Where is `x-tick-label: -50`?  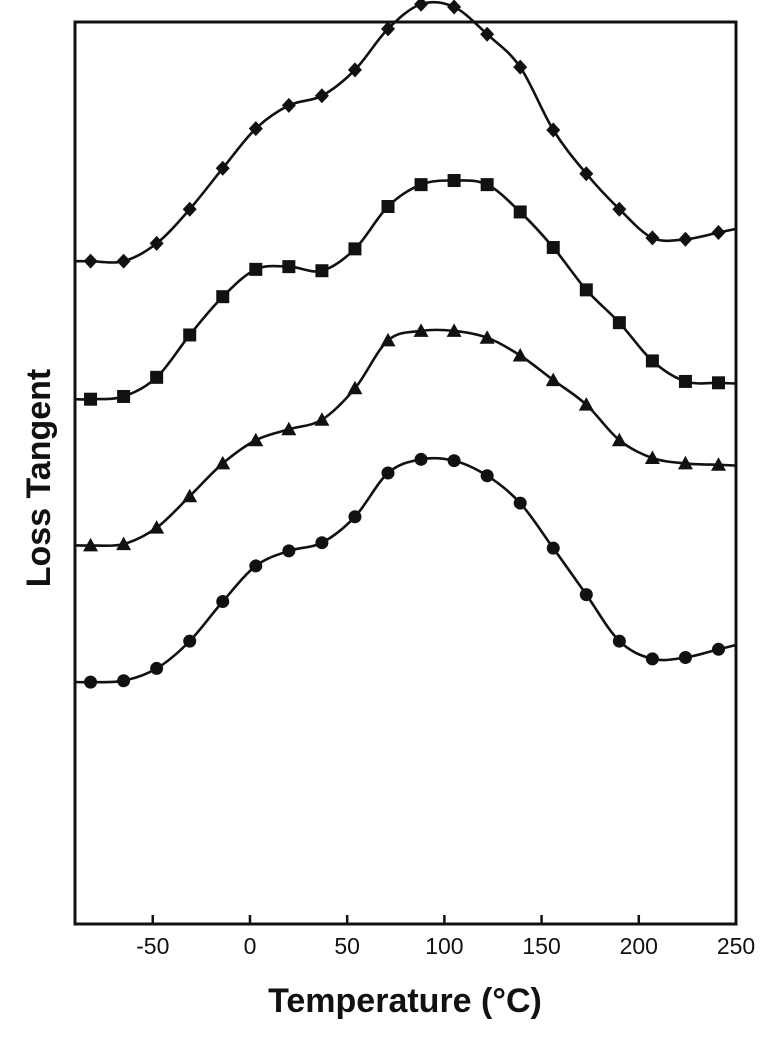
x-tick-label: -50 is located at coordinates (152, 946).